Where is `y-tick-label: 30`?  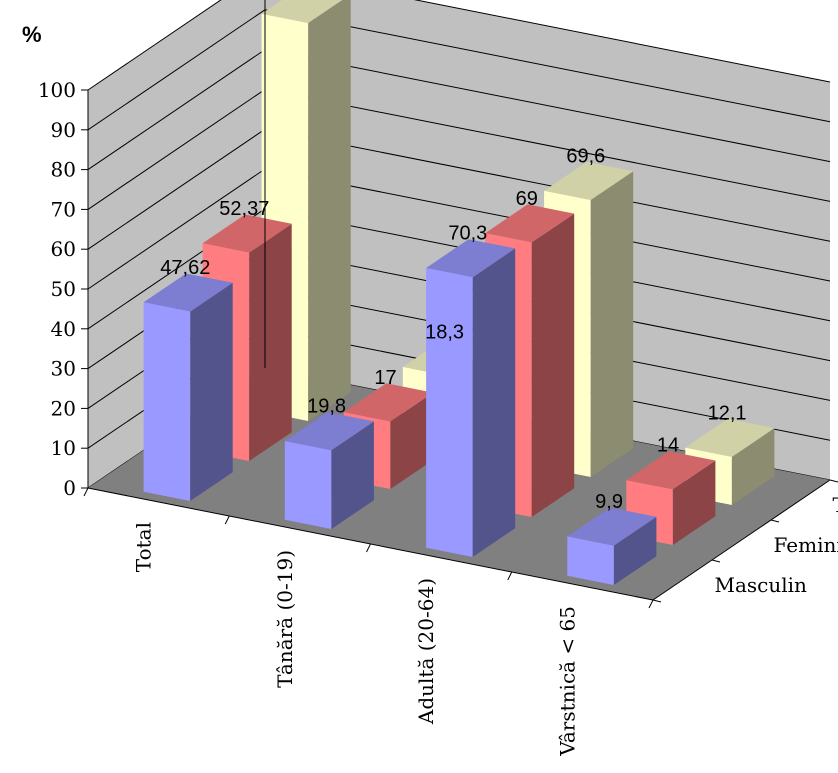
y-tick-label: 30 is located at coordinates (63, 369).